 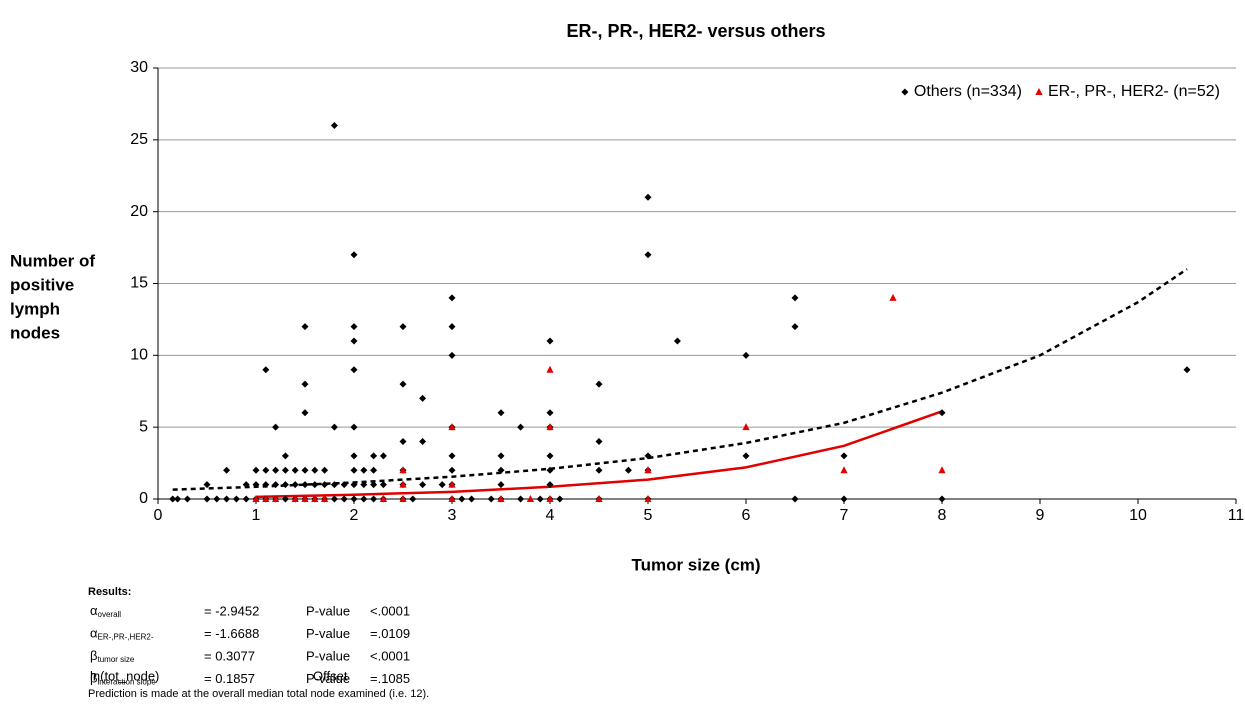 I want to click on x-tick-label: 0, so click(x=158, y=515).